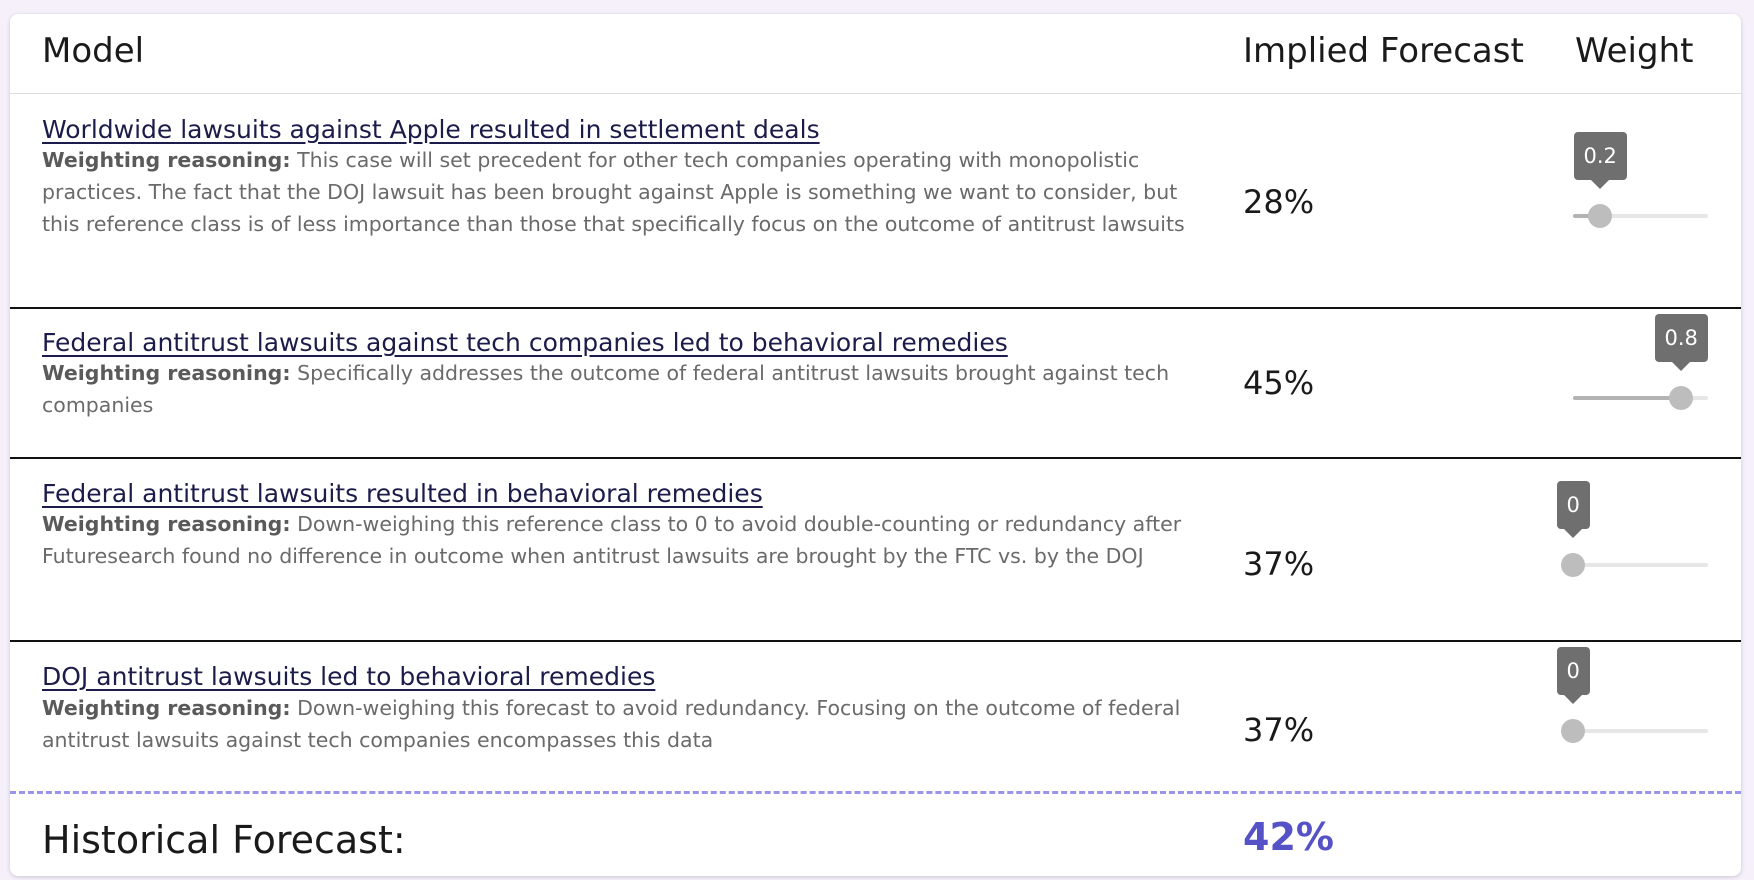 This screenshot has height=880, width=1754. I want to click on weight-tooltip: 0.2, so click(1600, 160).